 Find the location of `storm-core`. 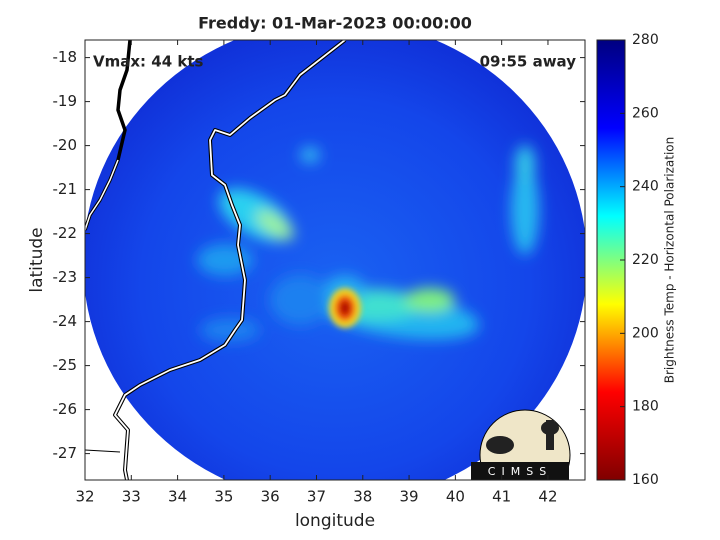

storm-core is located at coordinates (345, 308).